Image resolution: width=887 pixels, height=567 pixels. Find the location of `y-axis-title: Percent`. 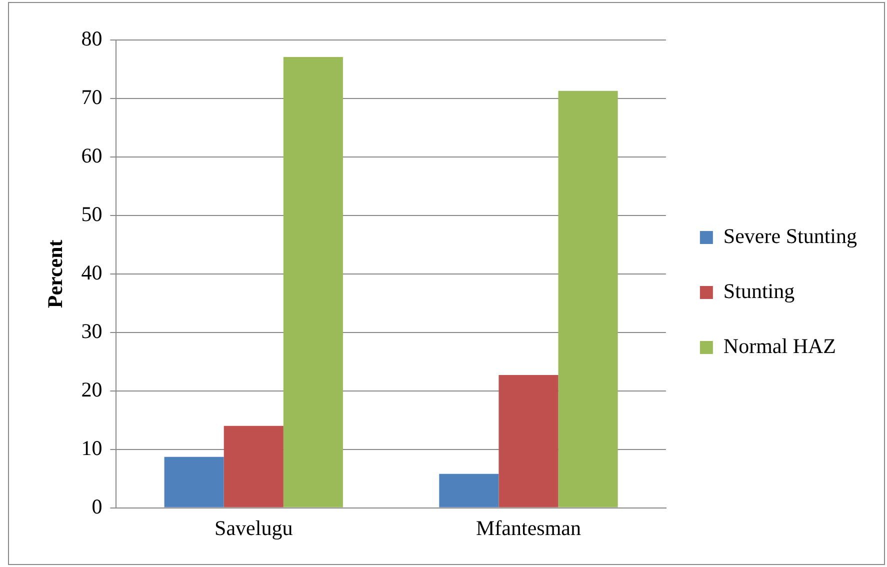

y-axis-title: Percent is located at coordinates (55, 274).